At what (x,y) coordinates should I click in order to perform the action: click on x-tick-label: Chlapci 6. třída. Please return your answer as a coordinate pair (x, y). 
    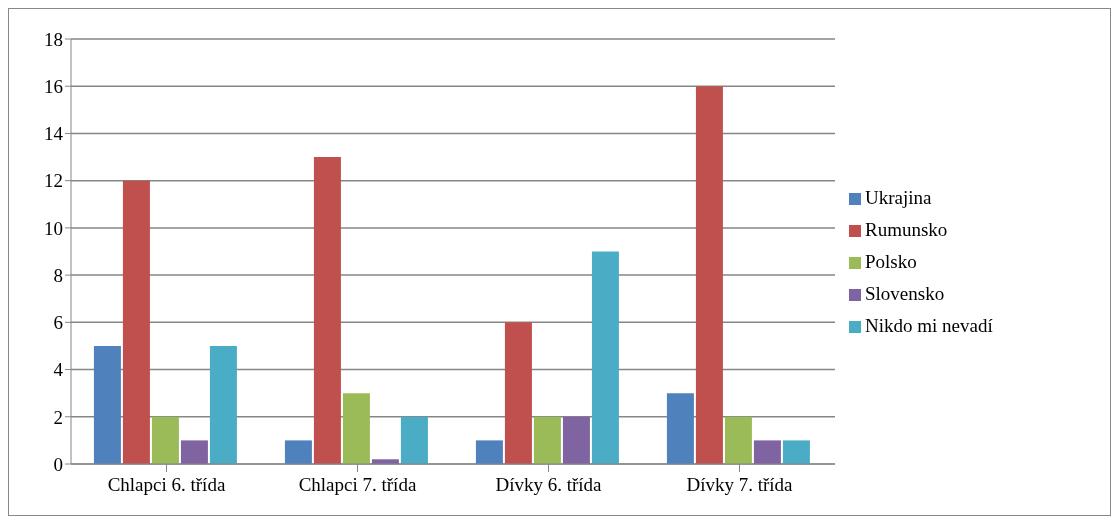
    Looking at the image, I should click on (166, 485).